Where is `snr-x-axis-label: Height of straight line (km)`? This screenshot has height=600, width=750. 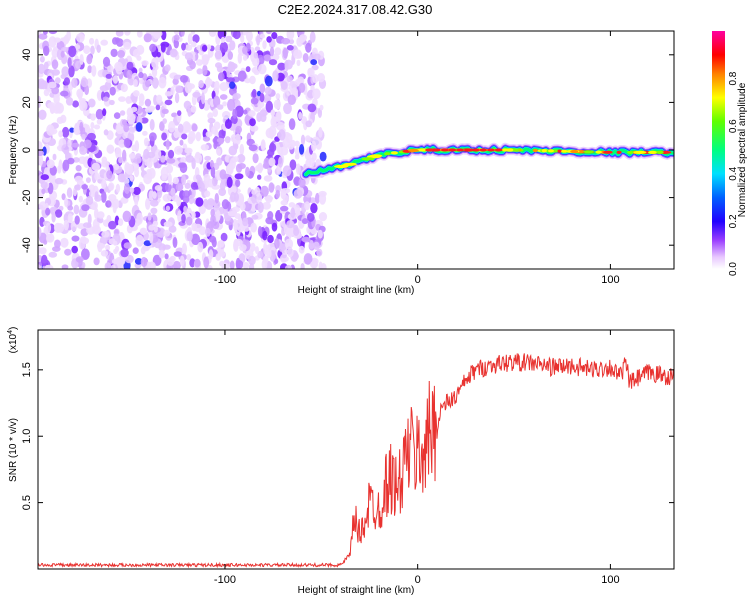 snr-x-axis-label: Height of straight line (km) is located at coordinates (356, 590).